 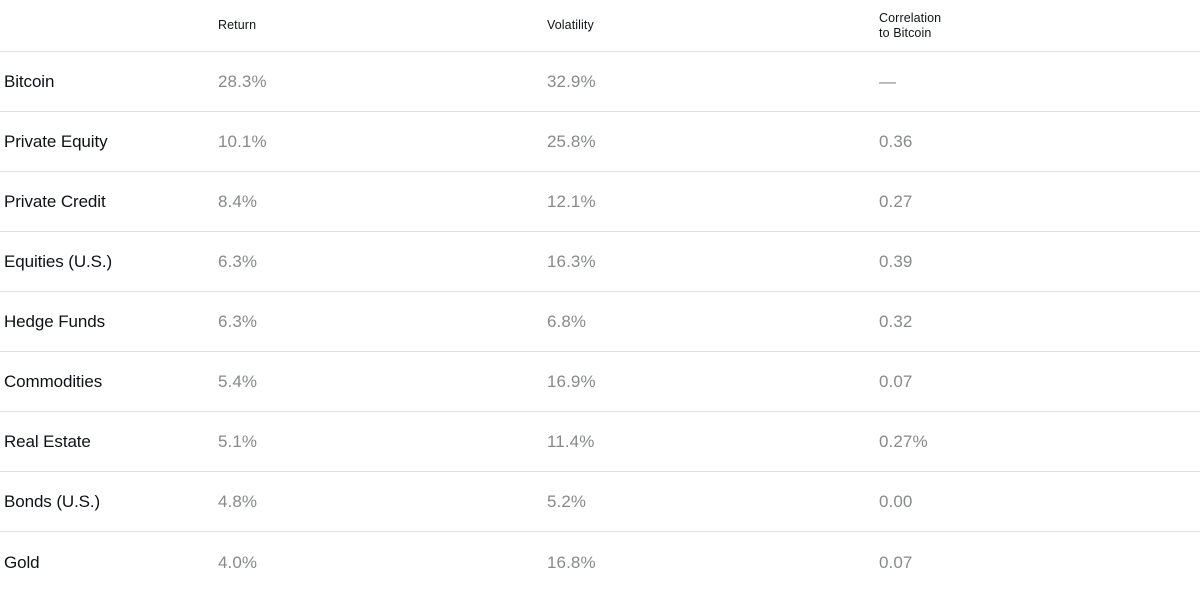 I want to click on row-label: Hedge Funds, so click(x=54, y=321).